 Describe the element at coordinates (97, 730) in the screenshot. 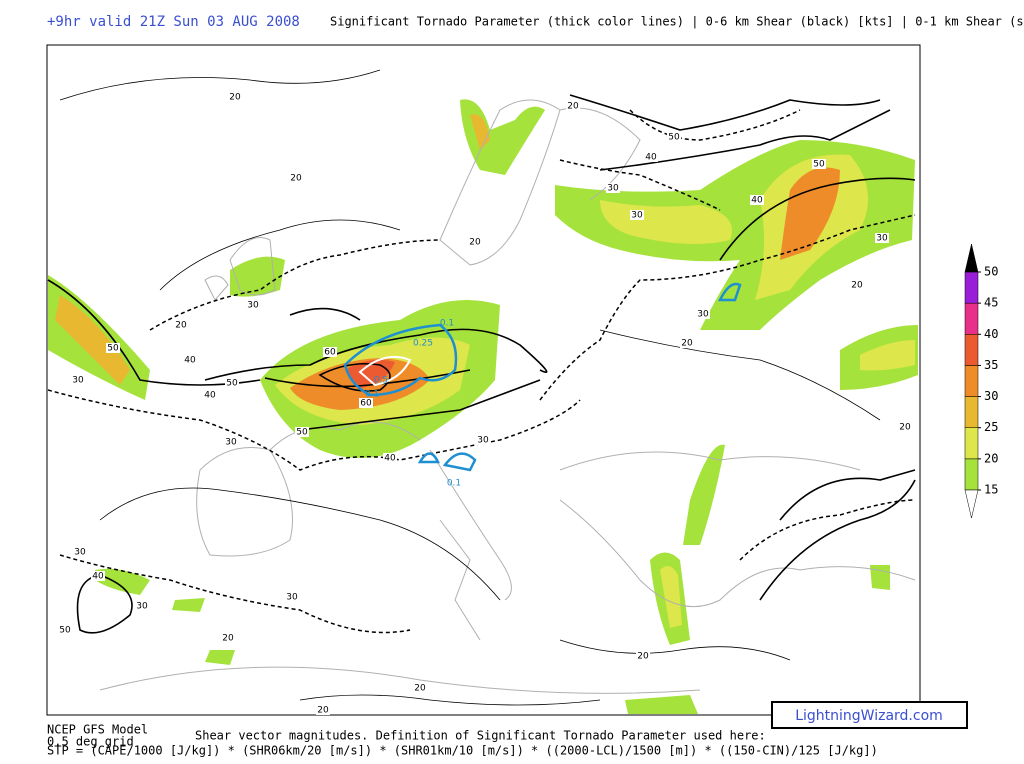

I see `model-name: NCEP GFS Model` at that location.